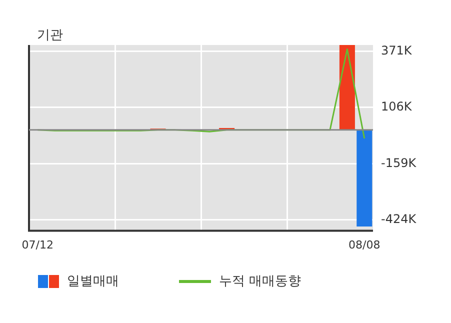 This screenshot has height=323, width=451. I want to click on y-tick-label: -424K, so click(399, 219).